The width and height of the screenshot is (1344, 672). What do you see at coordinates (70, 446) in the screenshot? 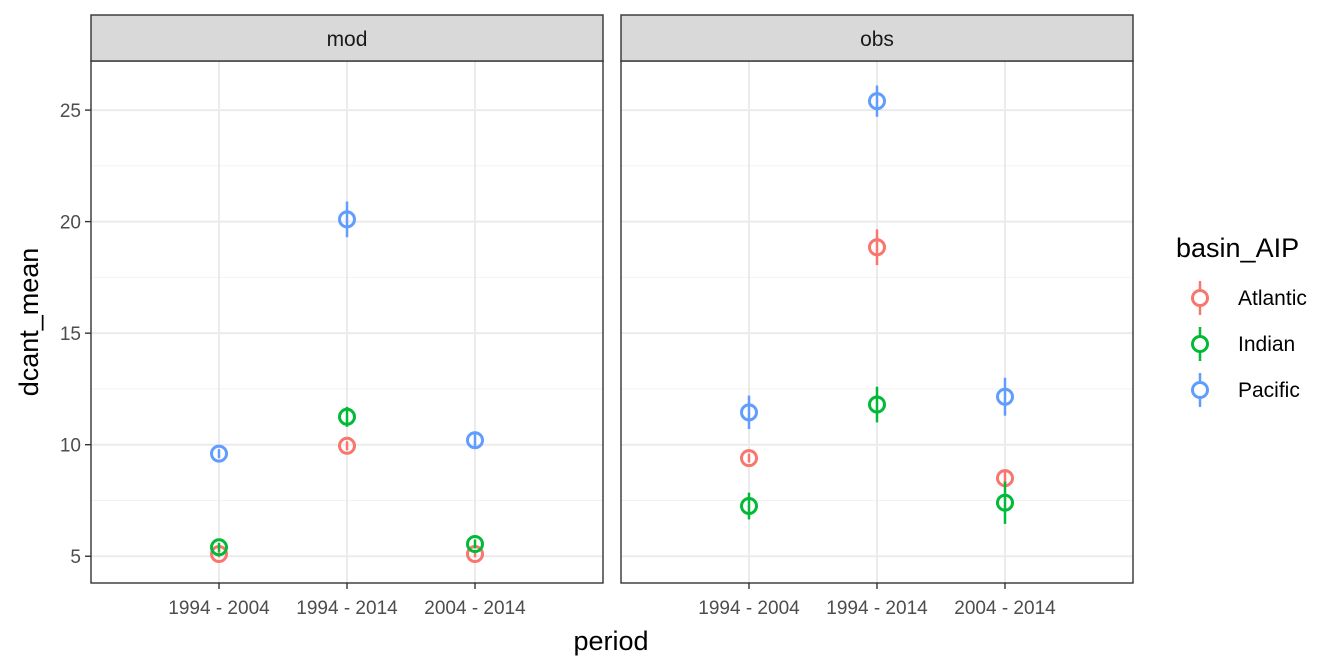
I see `y-tick-label: 10` at bounding box center [70, 446].